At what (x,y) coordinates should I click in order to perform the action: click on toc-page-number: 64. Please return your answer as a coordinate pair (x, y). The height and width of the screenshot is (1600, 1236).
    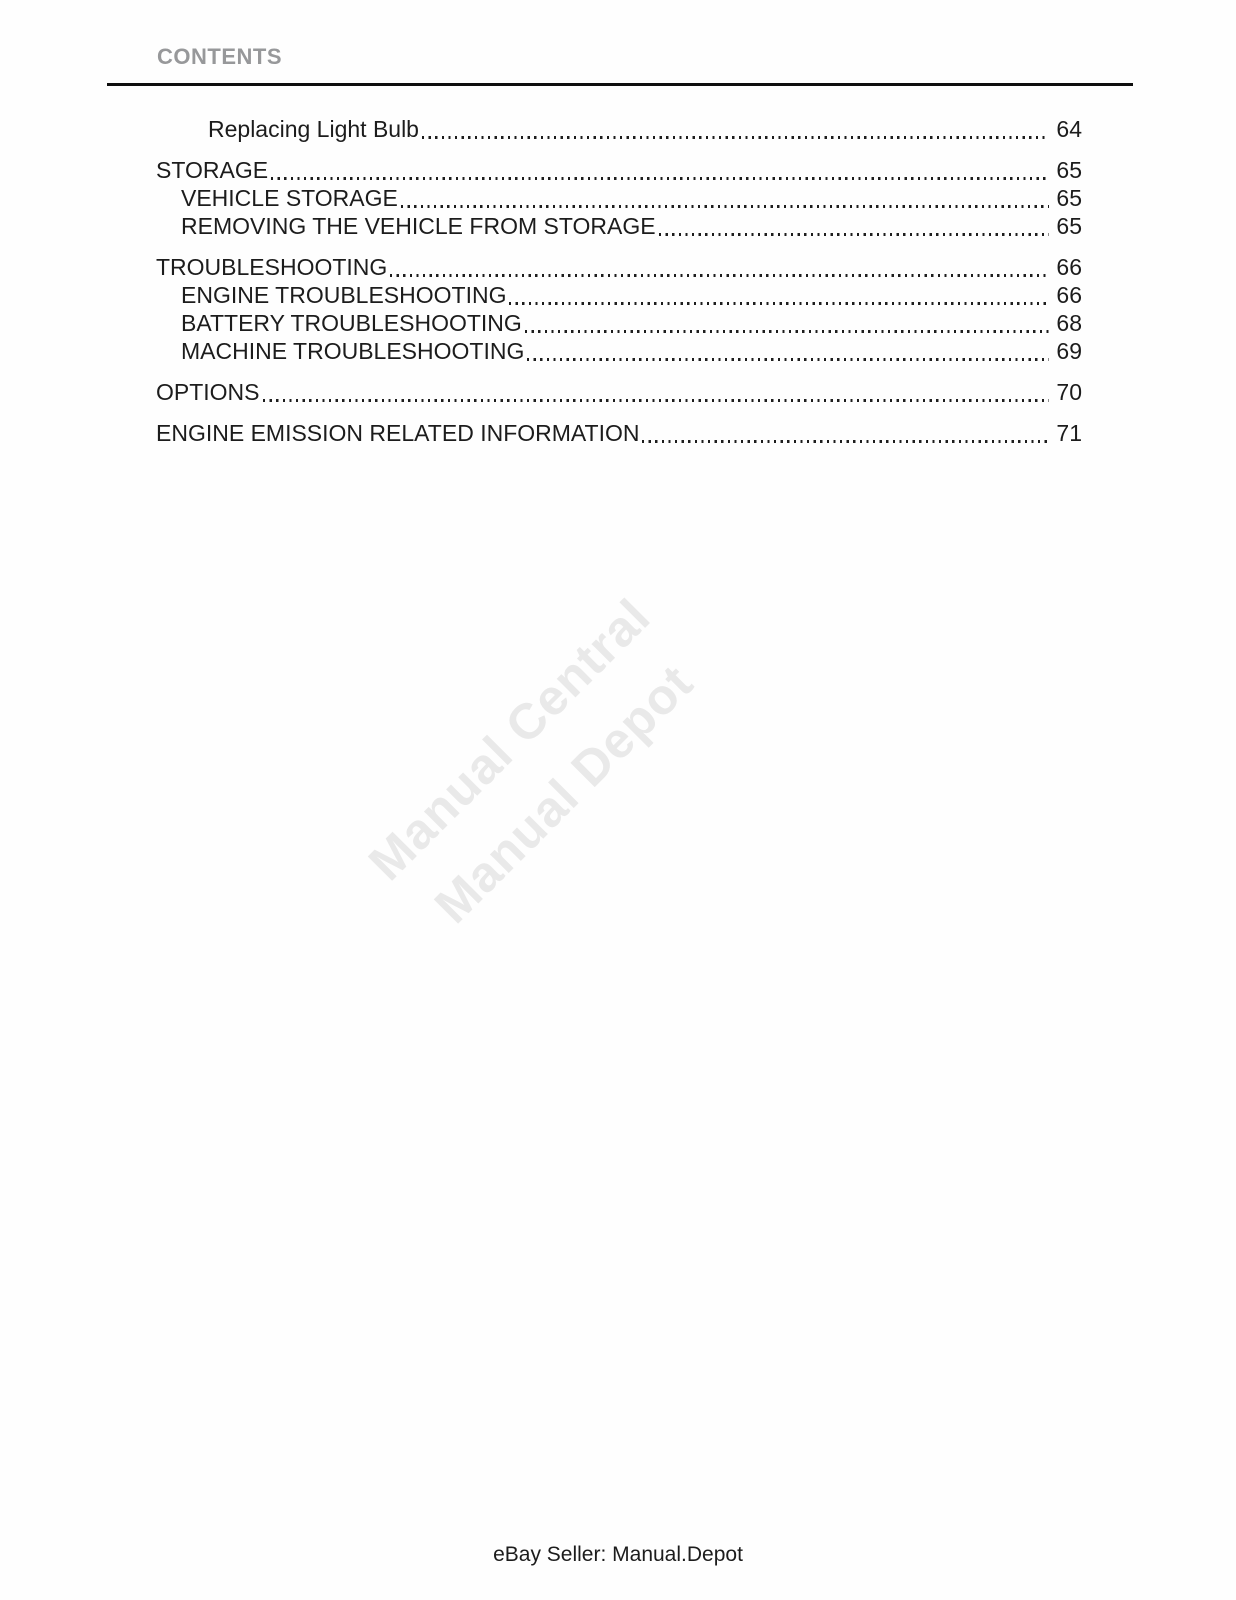
    Looking at the image, I should click on (1069, 129).